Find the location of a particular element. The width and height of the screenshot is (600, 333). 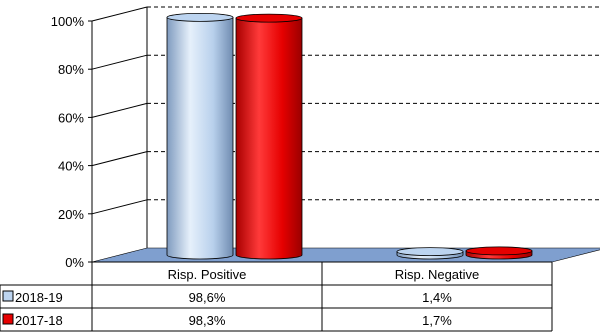

legend-label: 2018-19 is located at coordinates (39, 297).